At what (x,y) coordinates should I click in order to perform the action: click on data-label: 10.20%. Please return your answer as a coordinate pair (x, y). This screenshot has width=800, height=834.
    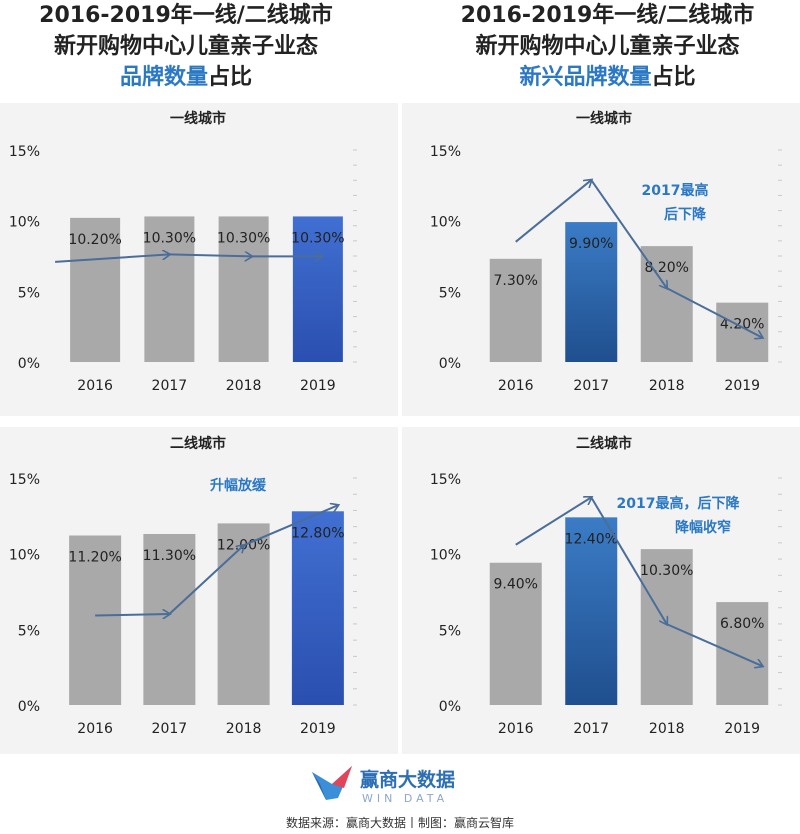
    Looking at the image, I should click on (94, 240).